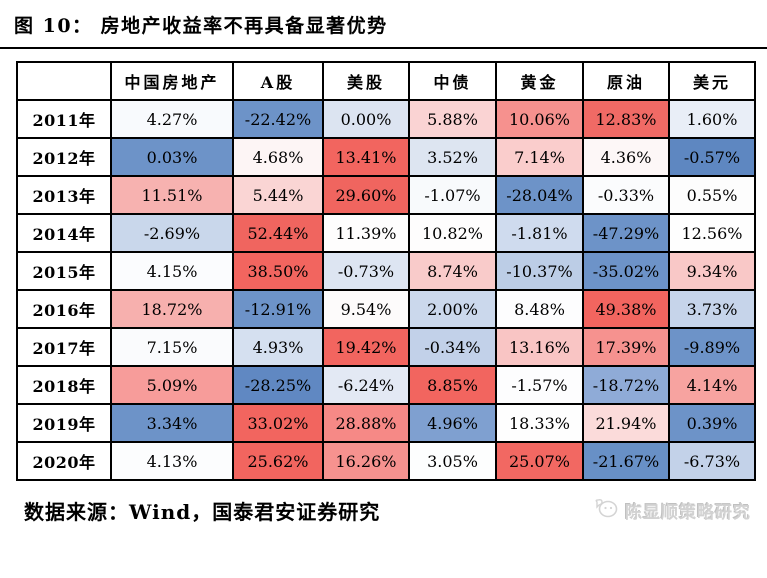 The width and height of the screenshot is (767, 578). I want to click on year-cell: 2017年, so click(64, 347).